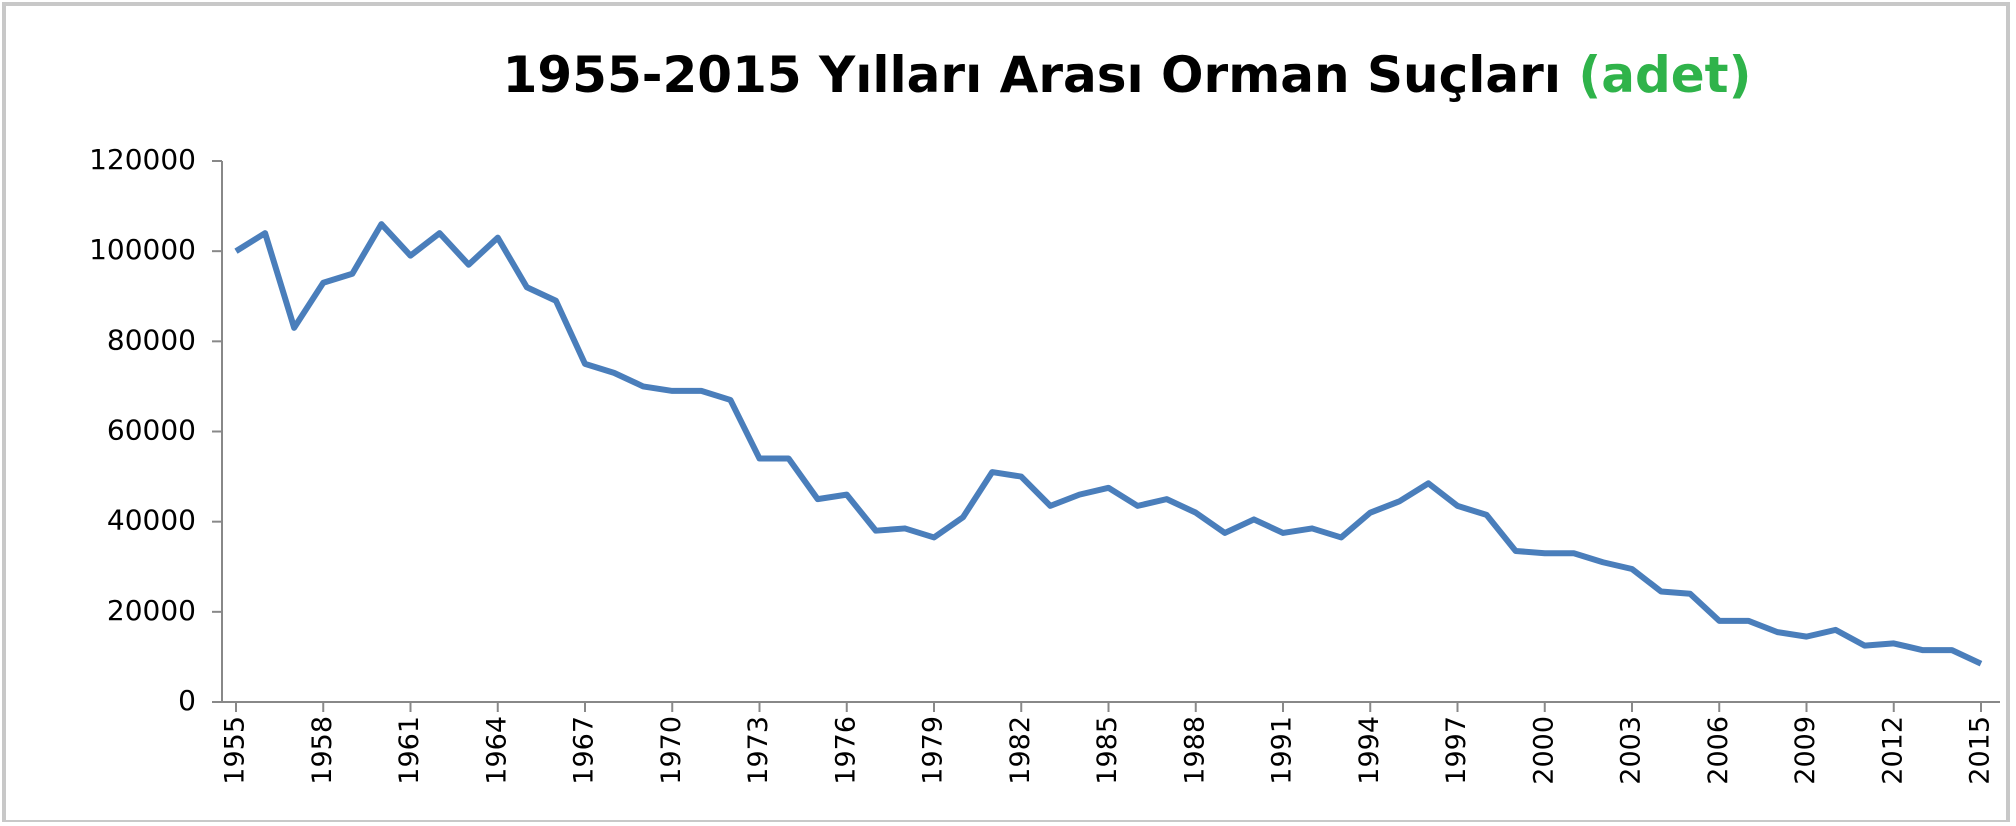 This screenshot has width=2016, height=826. I want to click on y-tick-label: 80000, so click(151, 339).